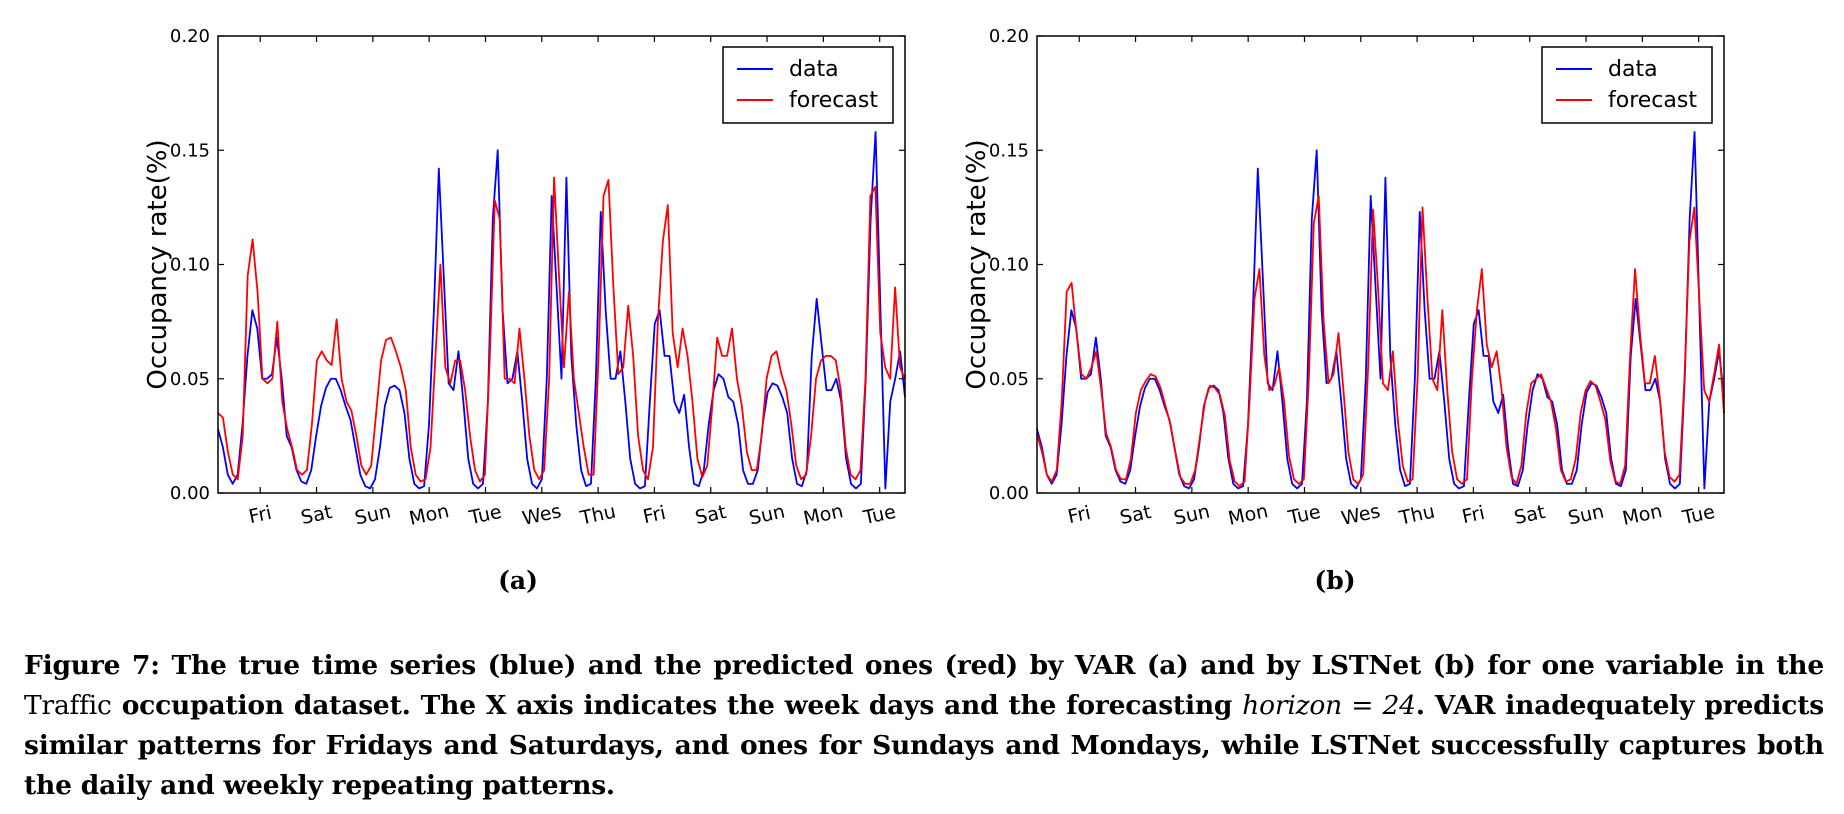 The height and width of the screenshot is (814, 1844). Describe the element at coordinates (68, 705) in the screenshot. I see `caption-dataset-name: Traffic` at that location.